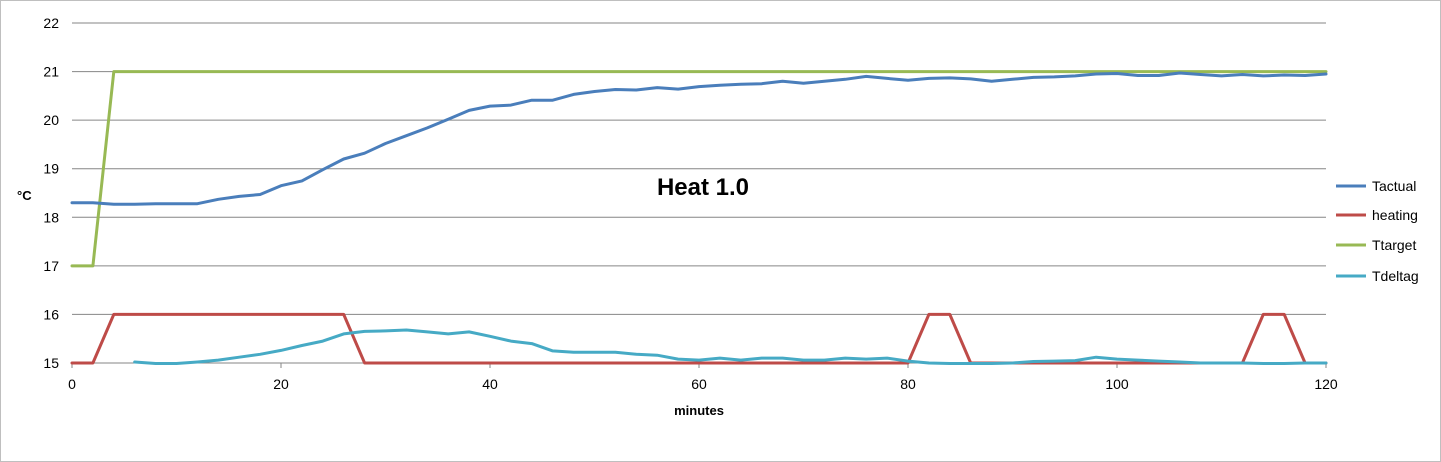  Describe the element at coordinates (1377, 231) in the screenshot. I see `legend: Tactual heating Ttarget Tdeltag` at that location.